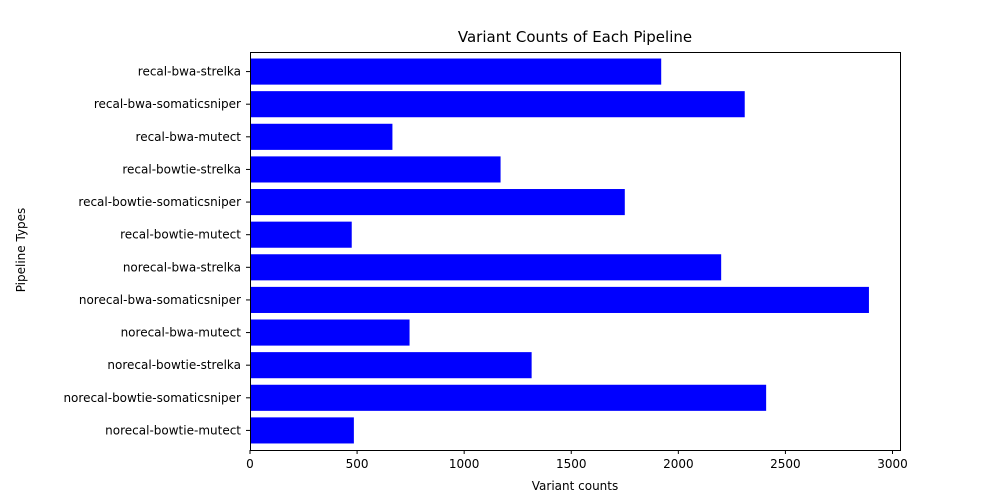 Image resolution: width=1000 pixels, height=500 pixels. What do you see at coordinates (785, 464) in the screenshot?
I see `x-tick-label: 2500` at bounding box center [785, 464].